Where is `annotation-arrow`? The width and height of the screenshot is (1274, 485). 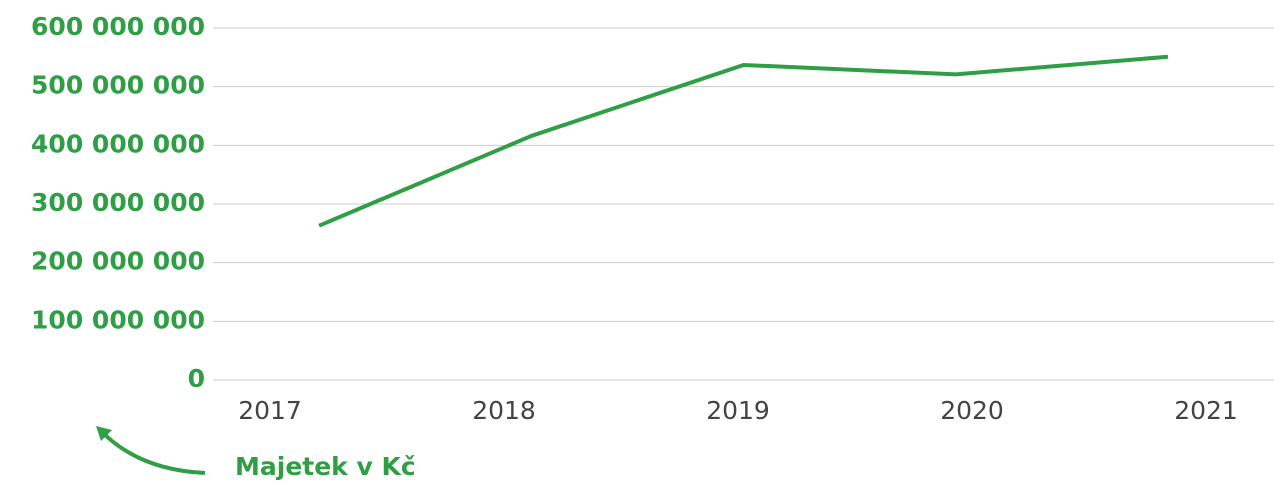
annotation-arrow is located at coordinates (153, 452).